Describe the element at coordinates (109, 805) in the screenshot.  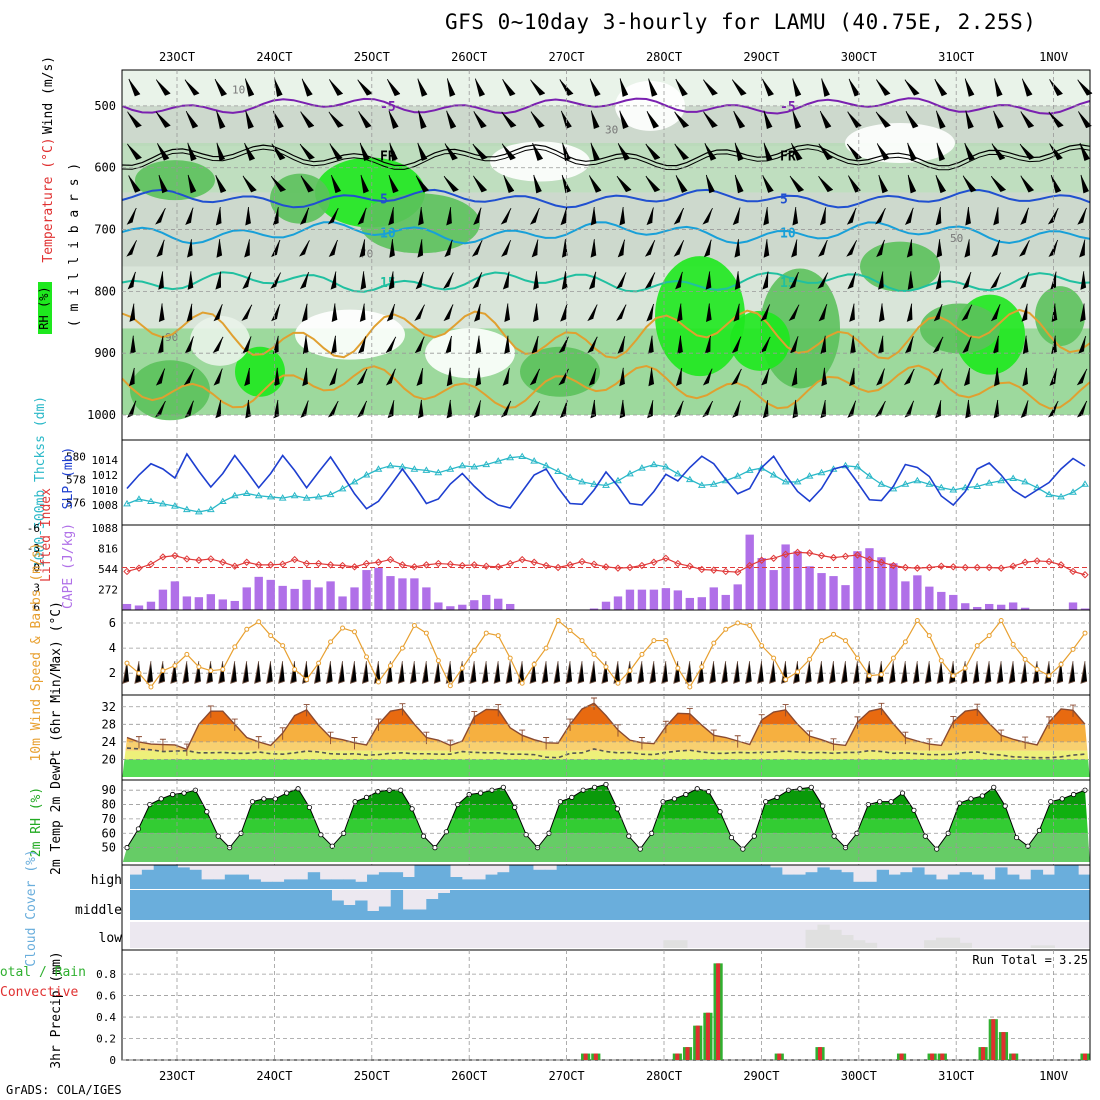
I see `rh-tick: 80` at that location.